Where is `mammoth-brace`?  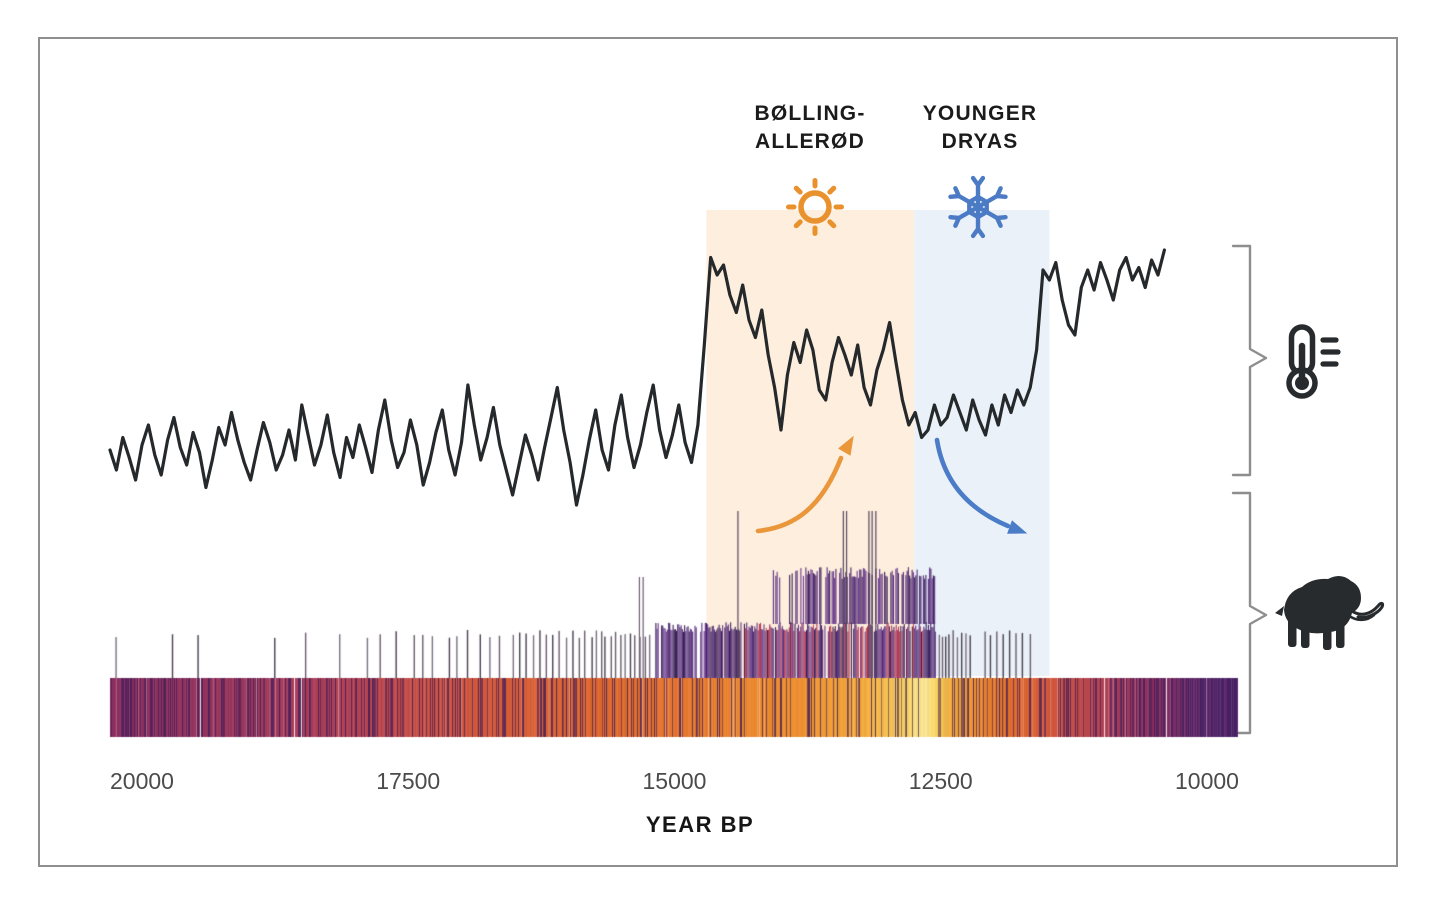
mammoth-brace is located at coordinates (1249, 613).